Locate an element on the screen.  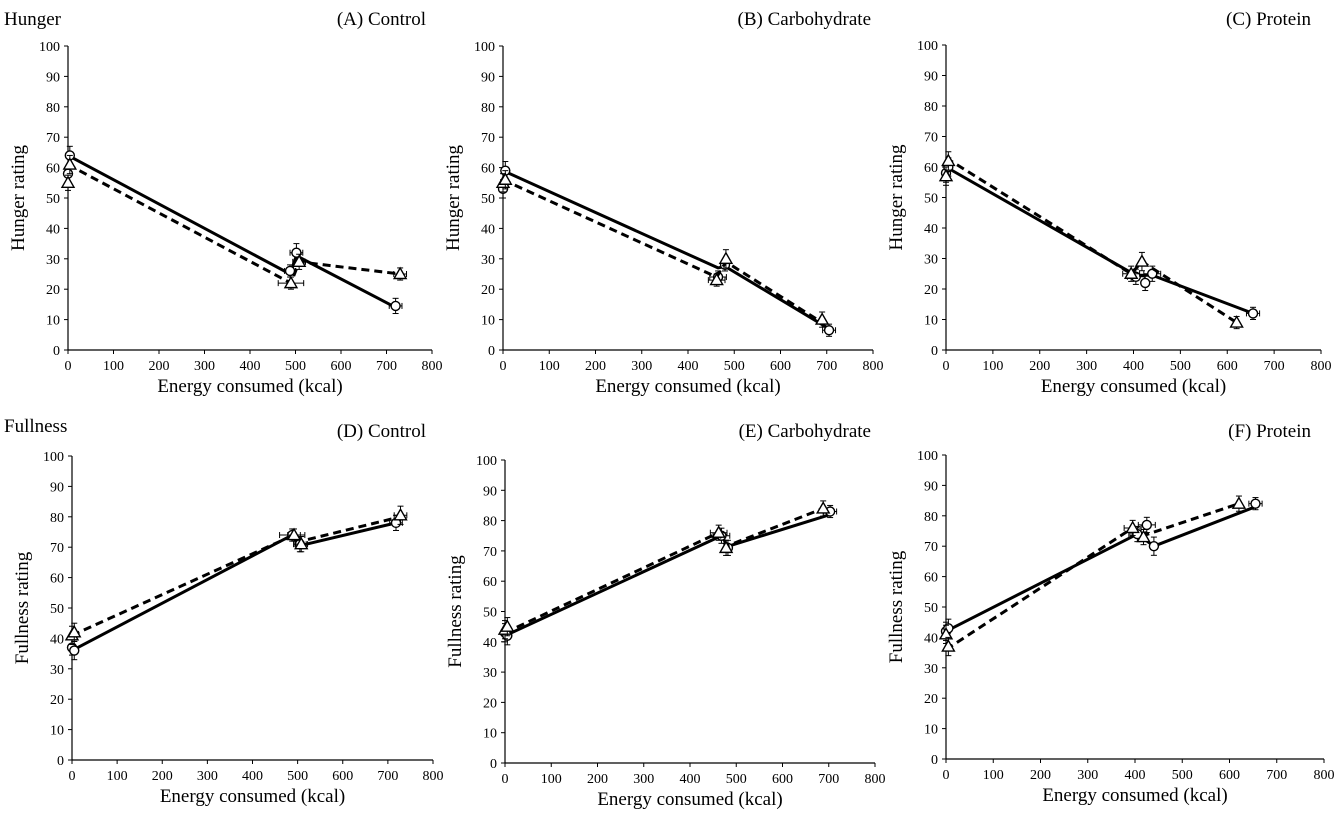
y-tick-label: 0 is located at coordinates (60, 761).